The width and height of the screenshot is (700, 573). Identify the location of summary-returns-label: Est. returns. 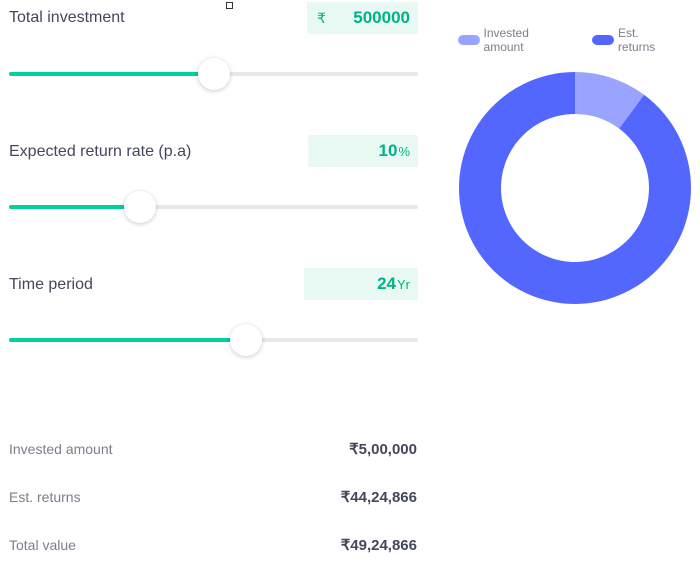
(45, 497).